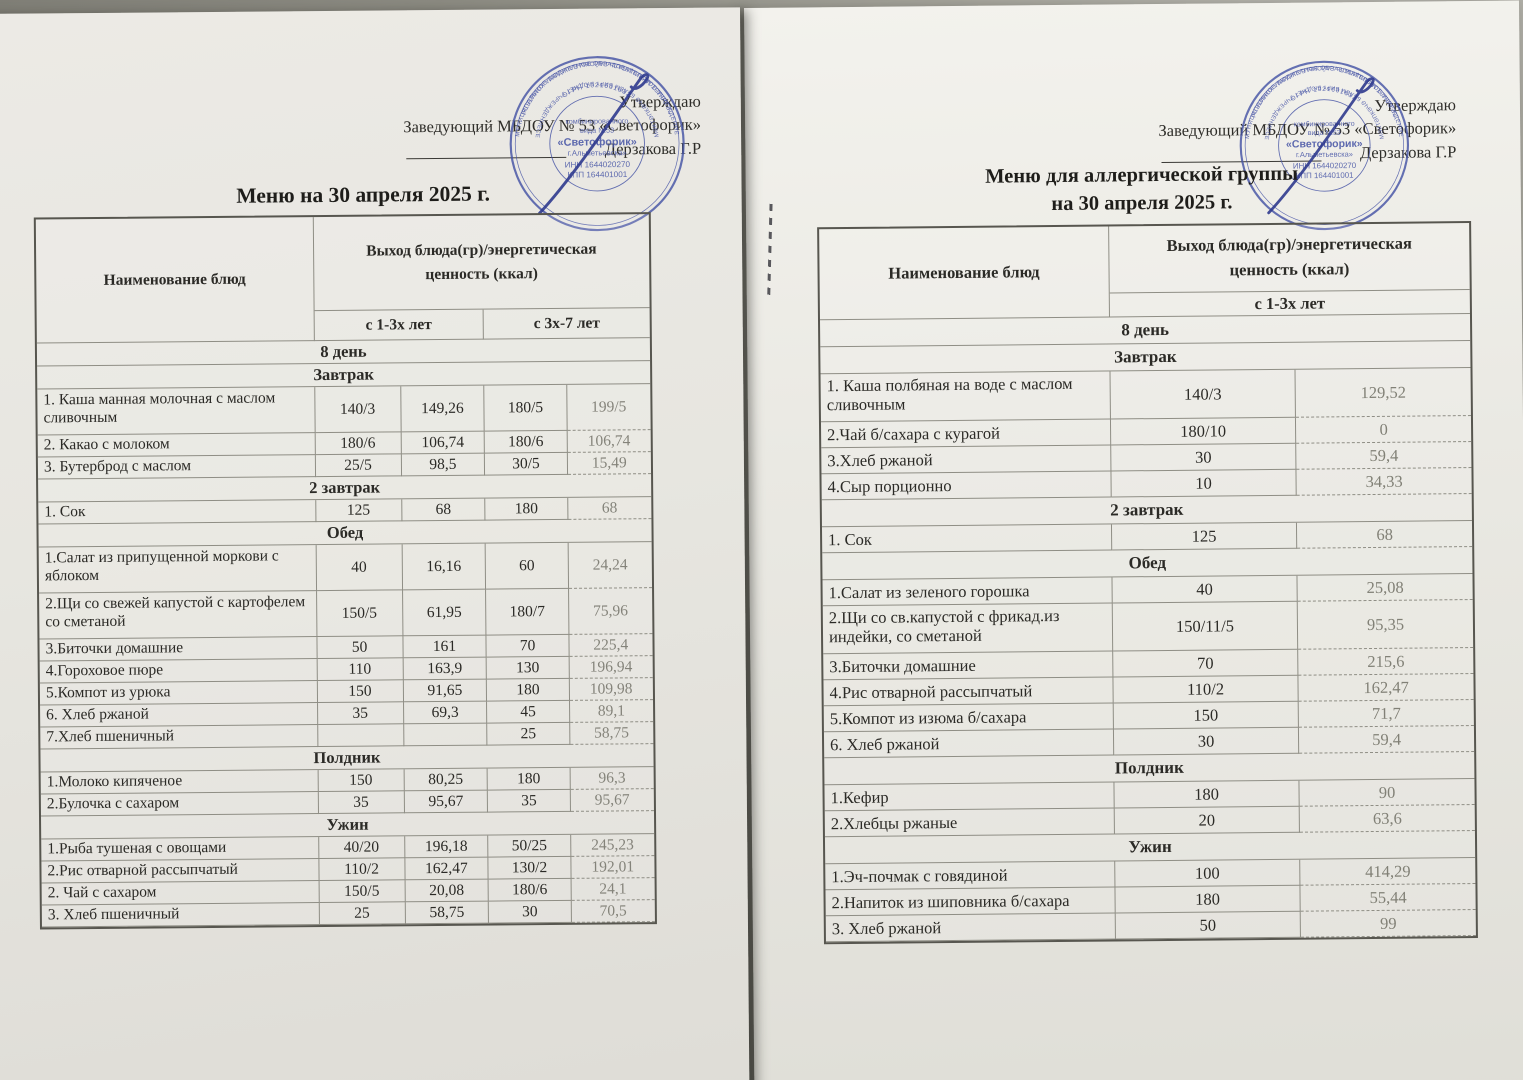  Describe the element at coordinates (180, 915) in the screenshot. I see `dish-name: 3. Хлеб пшеничный` at that location.